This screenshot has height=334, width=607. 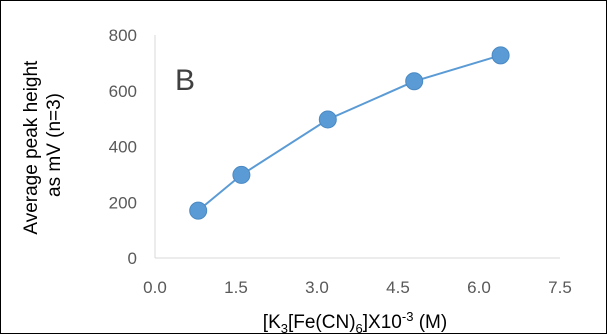 What do you see at coordinates (284, 327) in the screenshot?
I see `x-axis-title-sub1: 3` at bounding box center [284, 327].